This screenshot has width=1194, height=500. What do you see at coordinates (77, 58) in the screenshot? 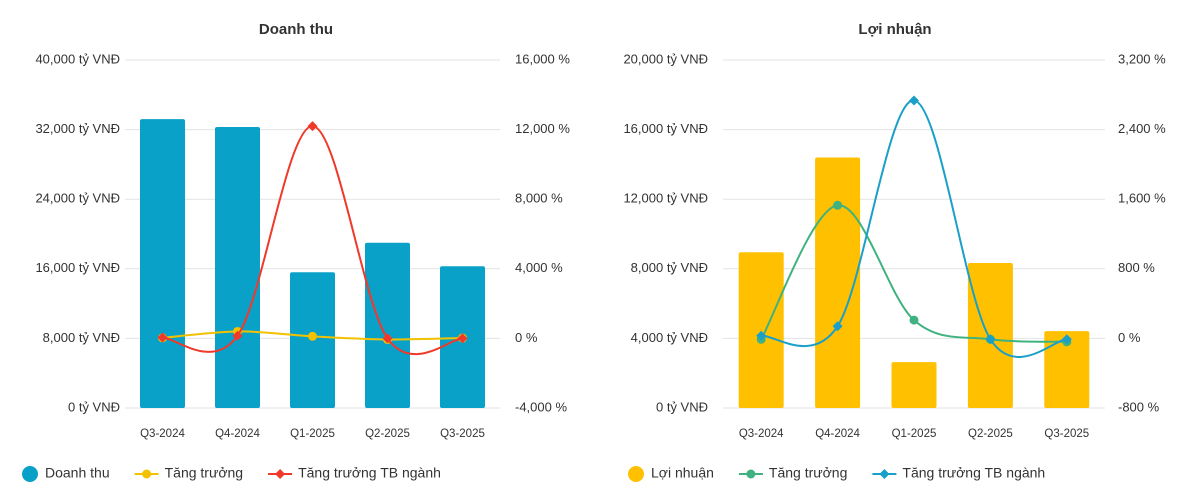
I see `y-tick-label: 40,000 tỷ VNĐ` at bounding box center [77, 58].